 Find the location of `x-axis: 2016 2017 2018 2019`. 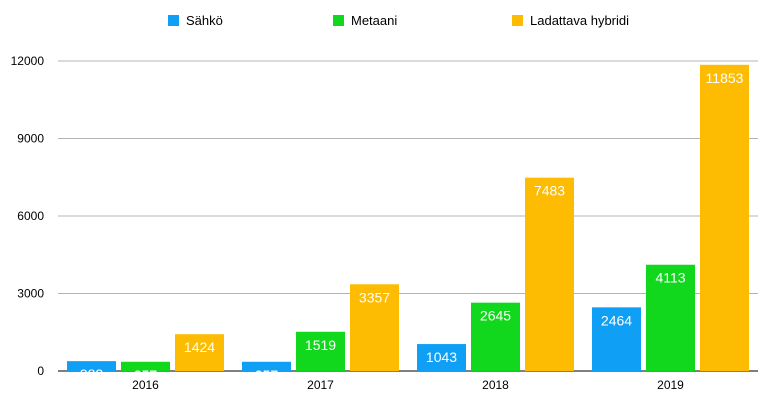

x-axis: 2016 2017 2018 2019 is located at coordinates (408, 385).